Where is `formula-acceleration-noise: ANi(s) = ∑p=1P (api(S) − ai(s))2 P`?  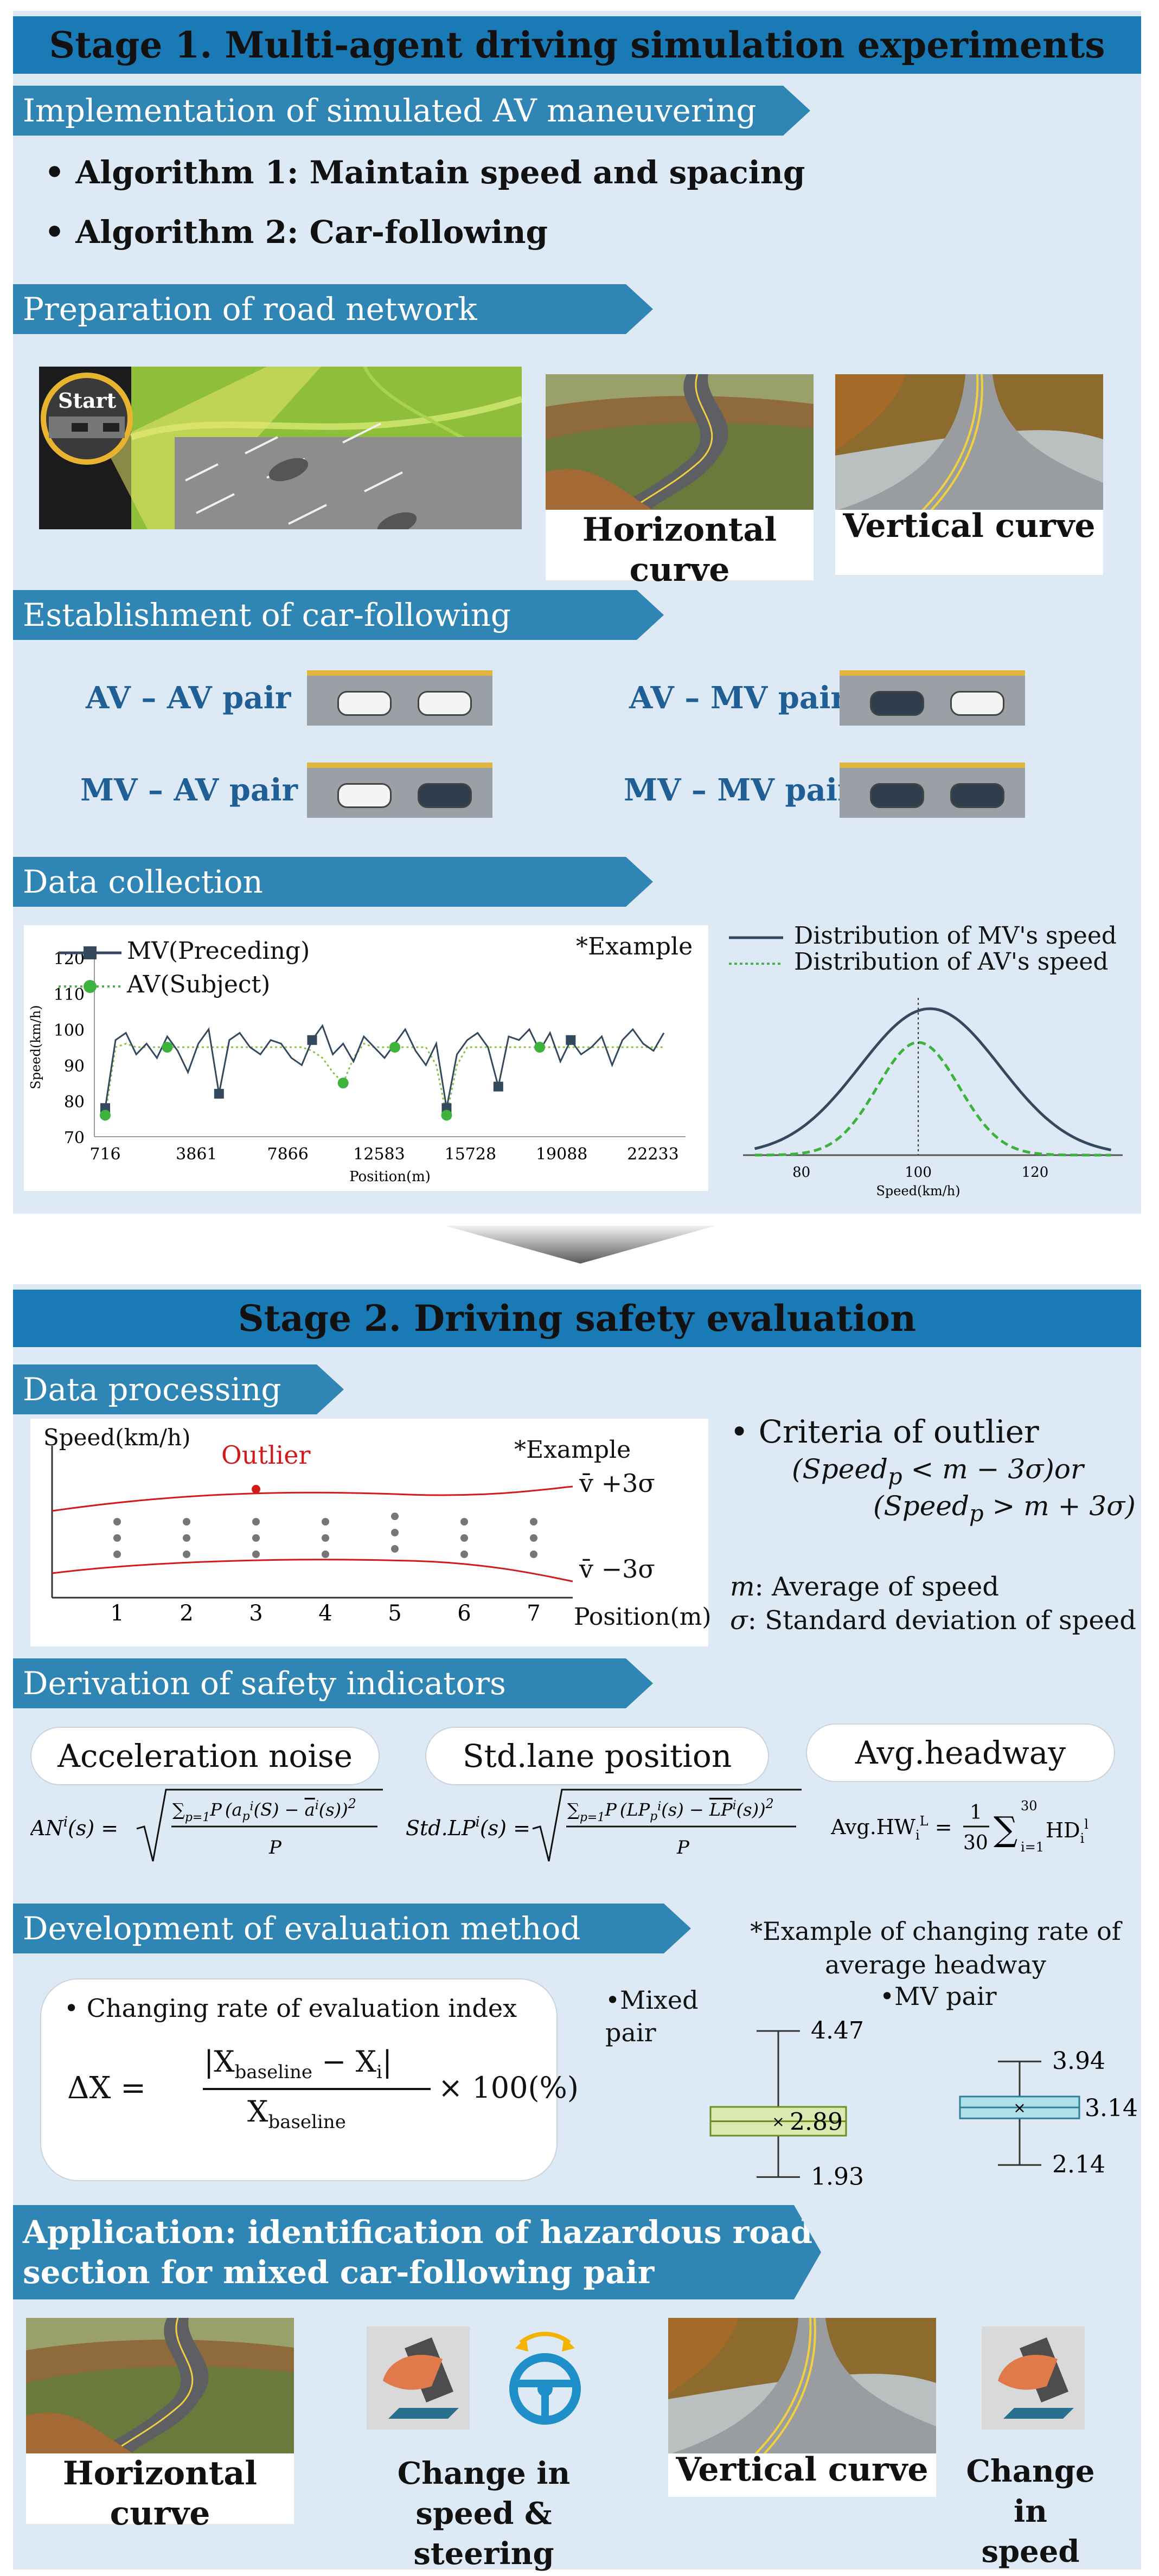 formula-acceleration-noise: ANi(s) = ∑p=1P (api(S) − ai(s))2 P is located at coordinates (206, 1825).